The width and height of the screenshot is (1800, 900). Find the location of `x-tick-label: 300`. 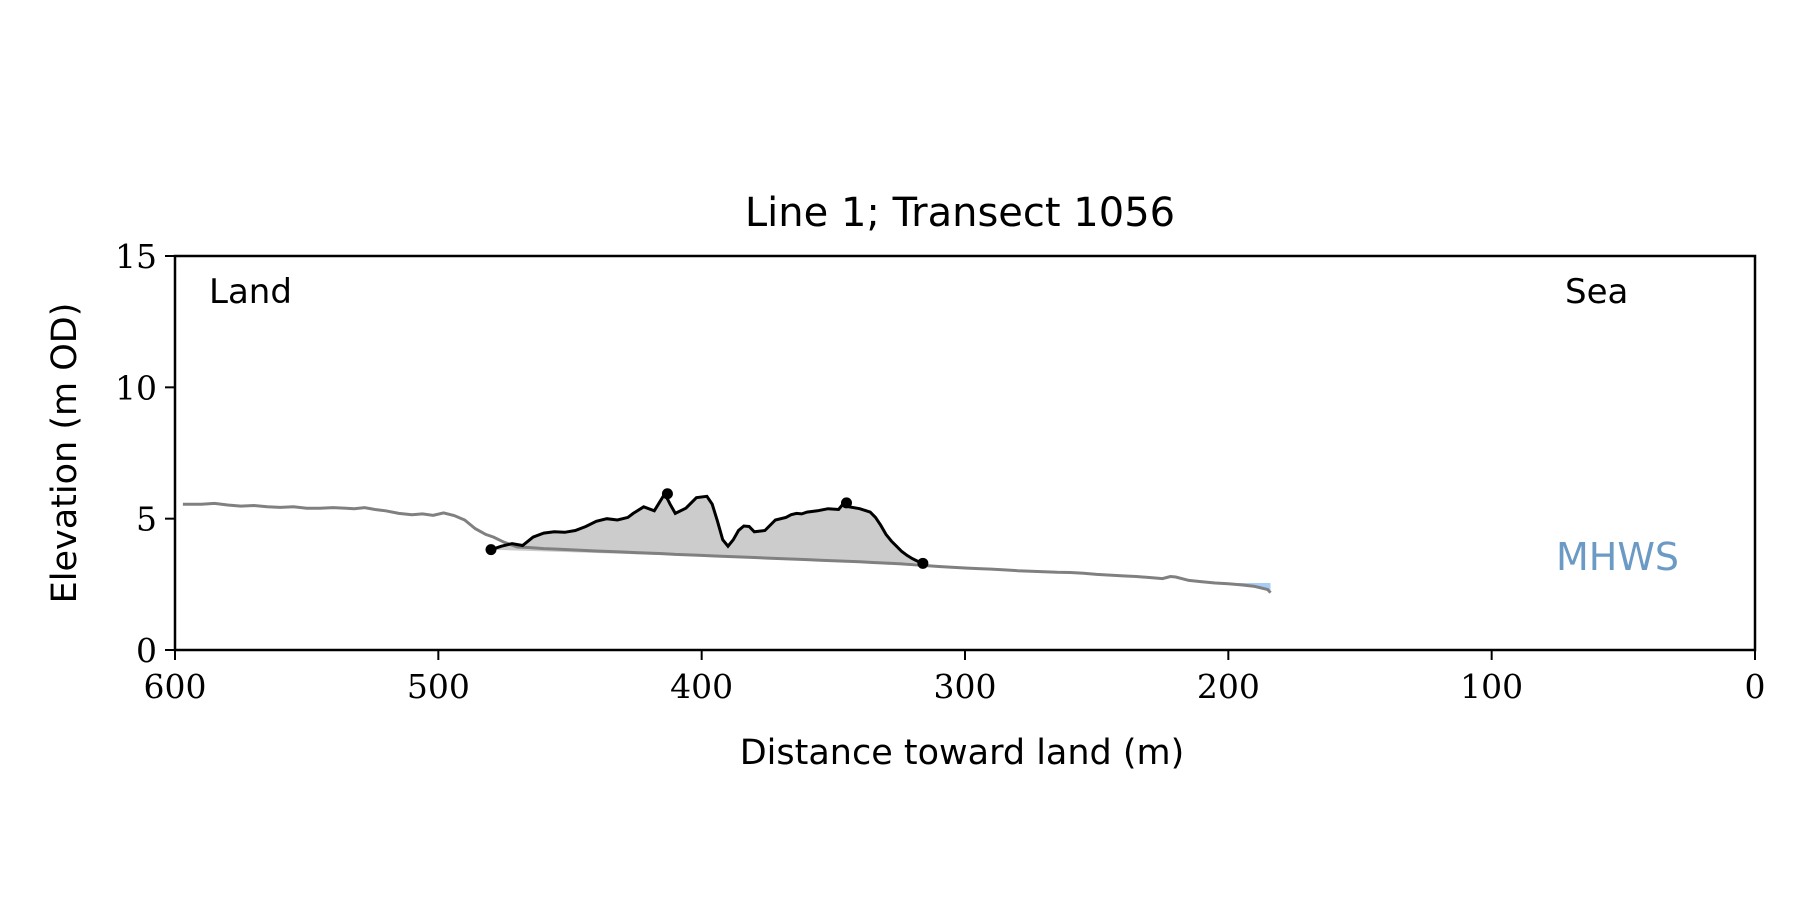

x-tick-label: 300 is located at coordinates (965, 686).